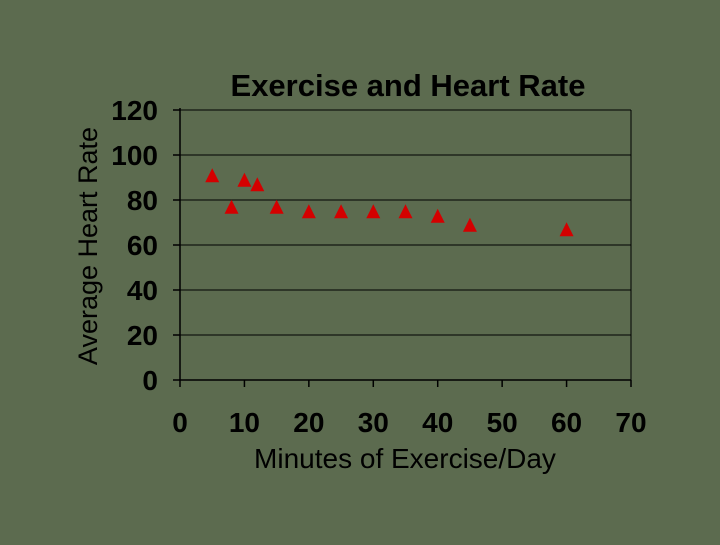 Image resolution: width=720 pixels, height=545 pixels. What do you see at coordinates (566, 422) in the screenshot?
I see `x-tick-label-60: 60` at bounding box center [566, 422].